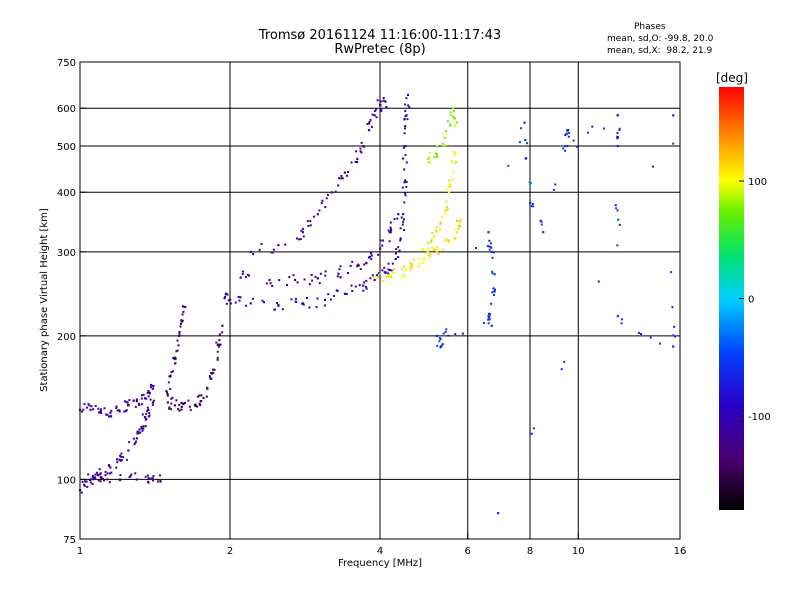 The image size is (800, 600). Describe the element at coordinates (380, 35) in the screenshot. I see `chart-title: Tromsø 20161124 11:16:00-11:17:43` at that location.